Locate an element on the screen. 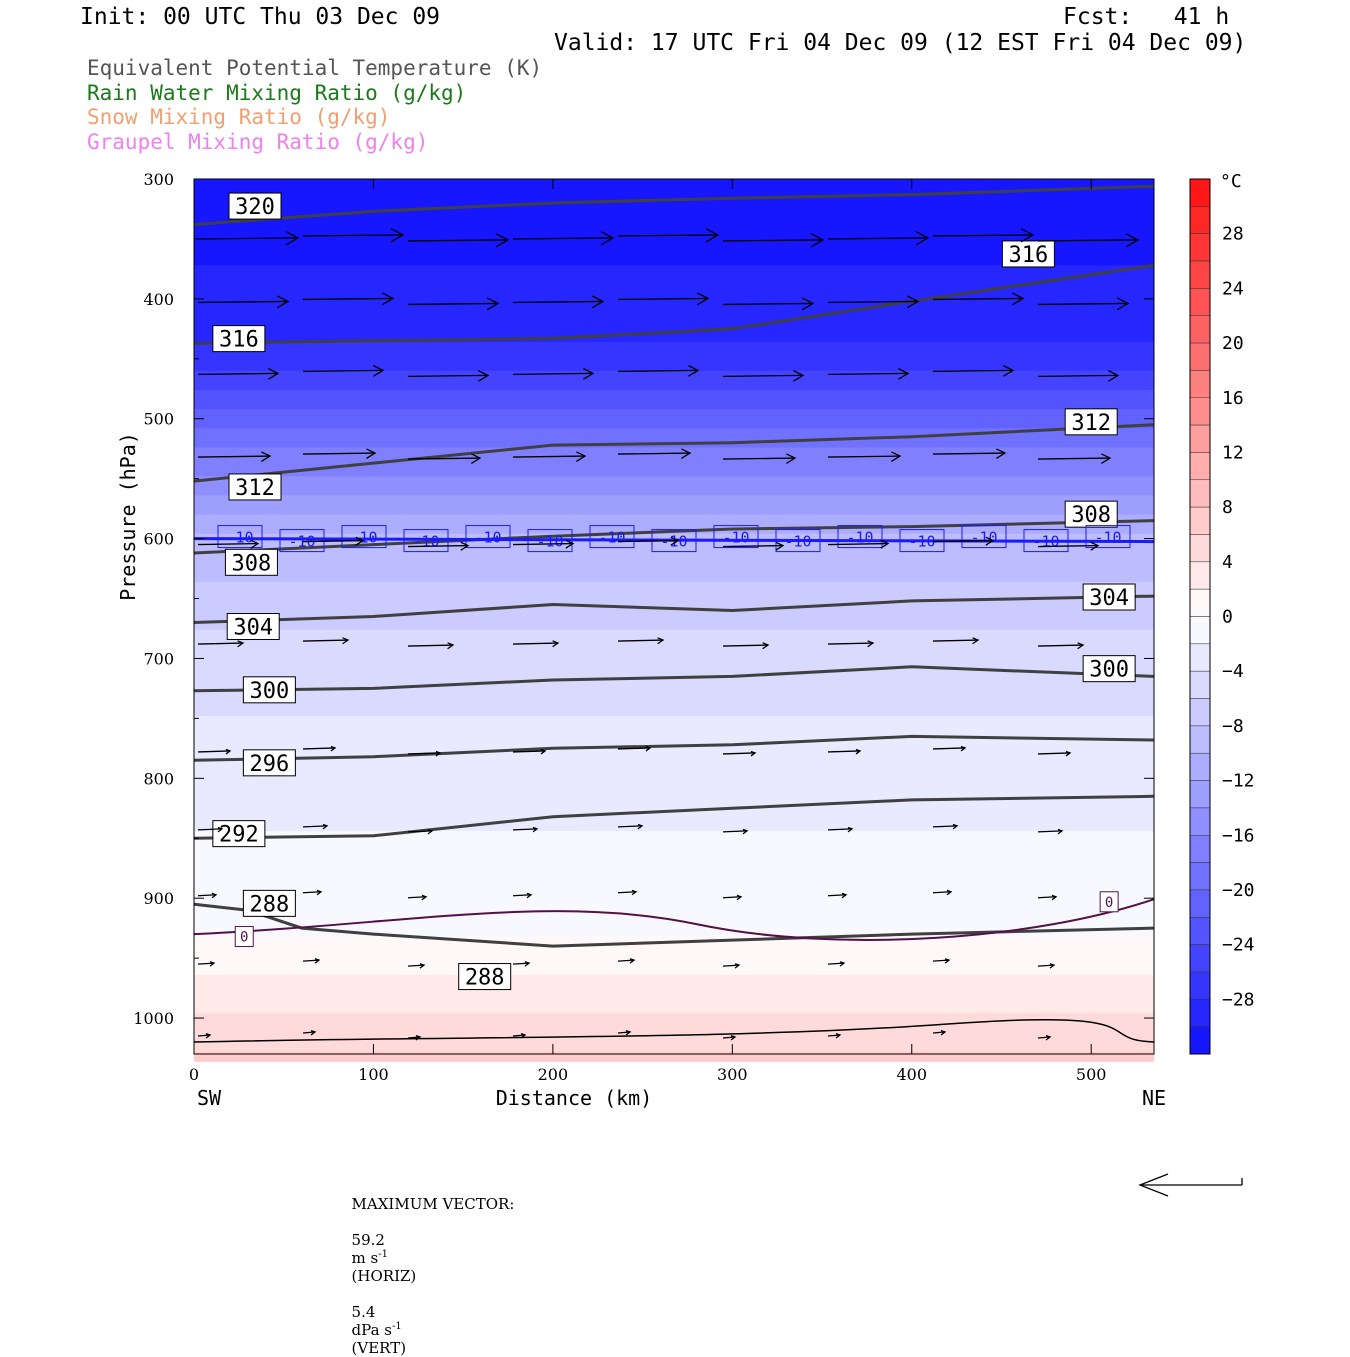 The height and width of the screenshot is (1357, 1350). isentrope-label: 316 is located at coordinates (239, 340).